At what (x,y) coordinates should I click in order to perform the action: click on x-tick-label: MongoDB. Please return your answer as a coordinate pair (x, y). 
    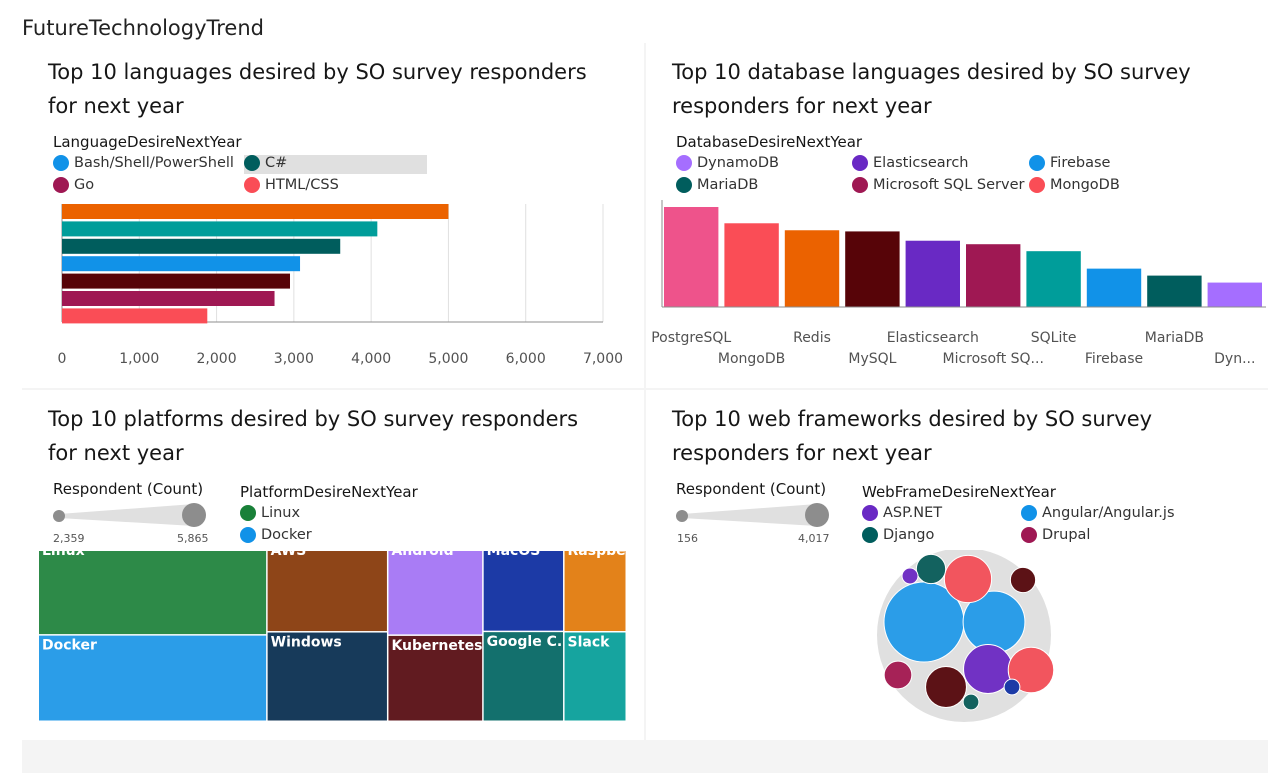
    Looking at the image, I should click on (751, 359).